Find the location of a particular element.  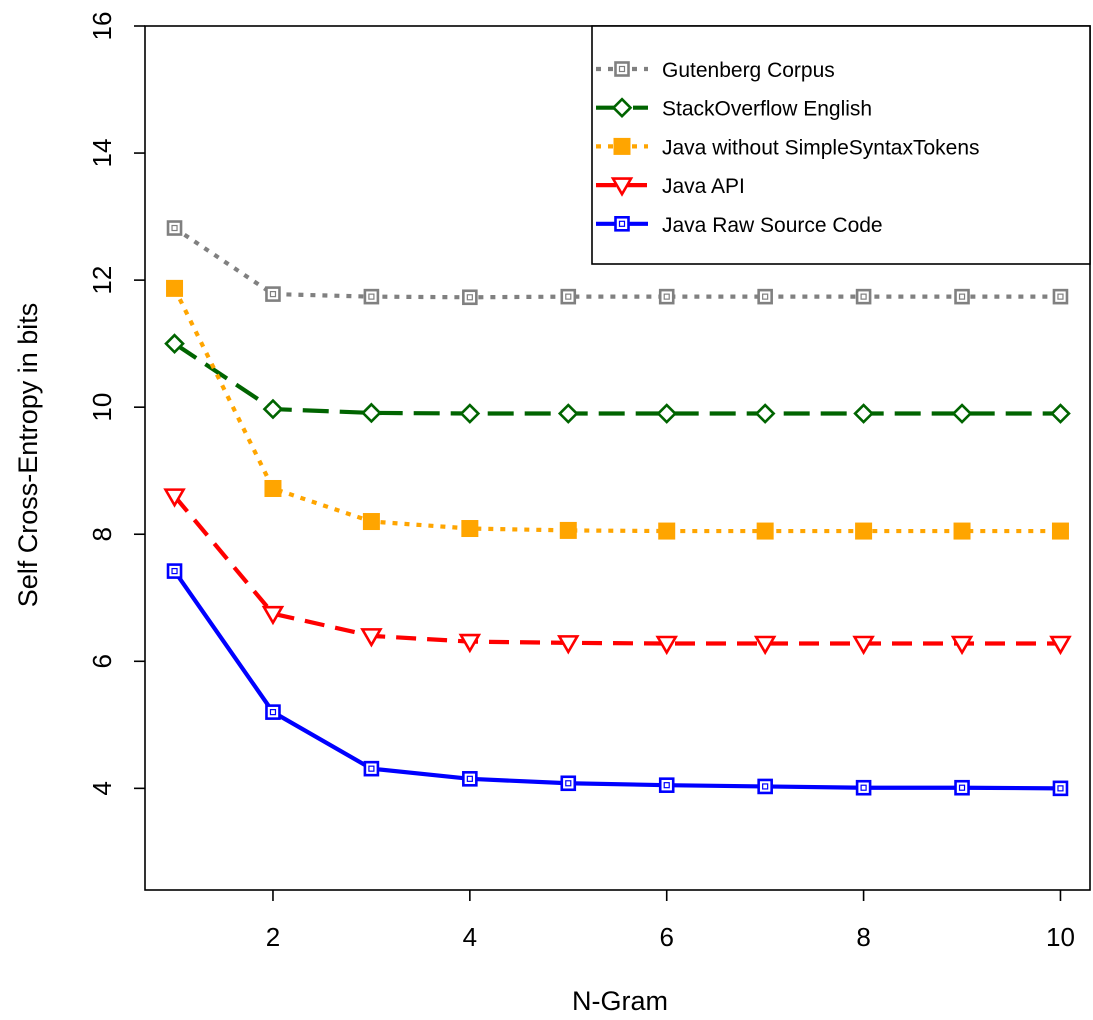

legend-entry: Gutenberg Corpus is located at coordinates (715, 70).